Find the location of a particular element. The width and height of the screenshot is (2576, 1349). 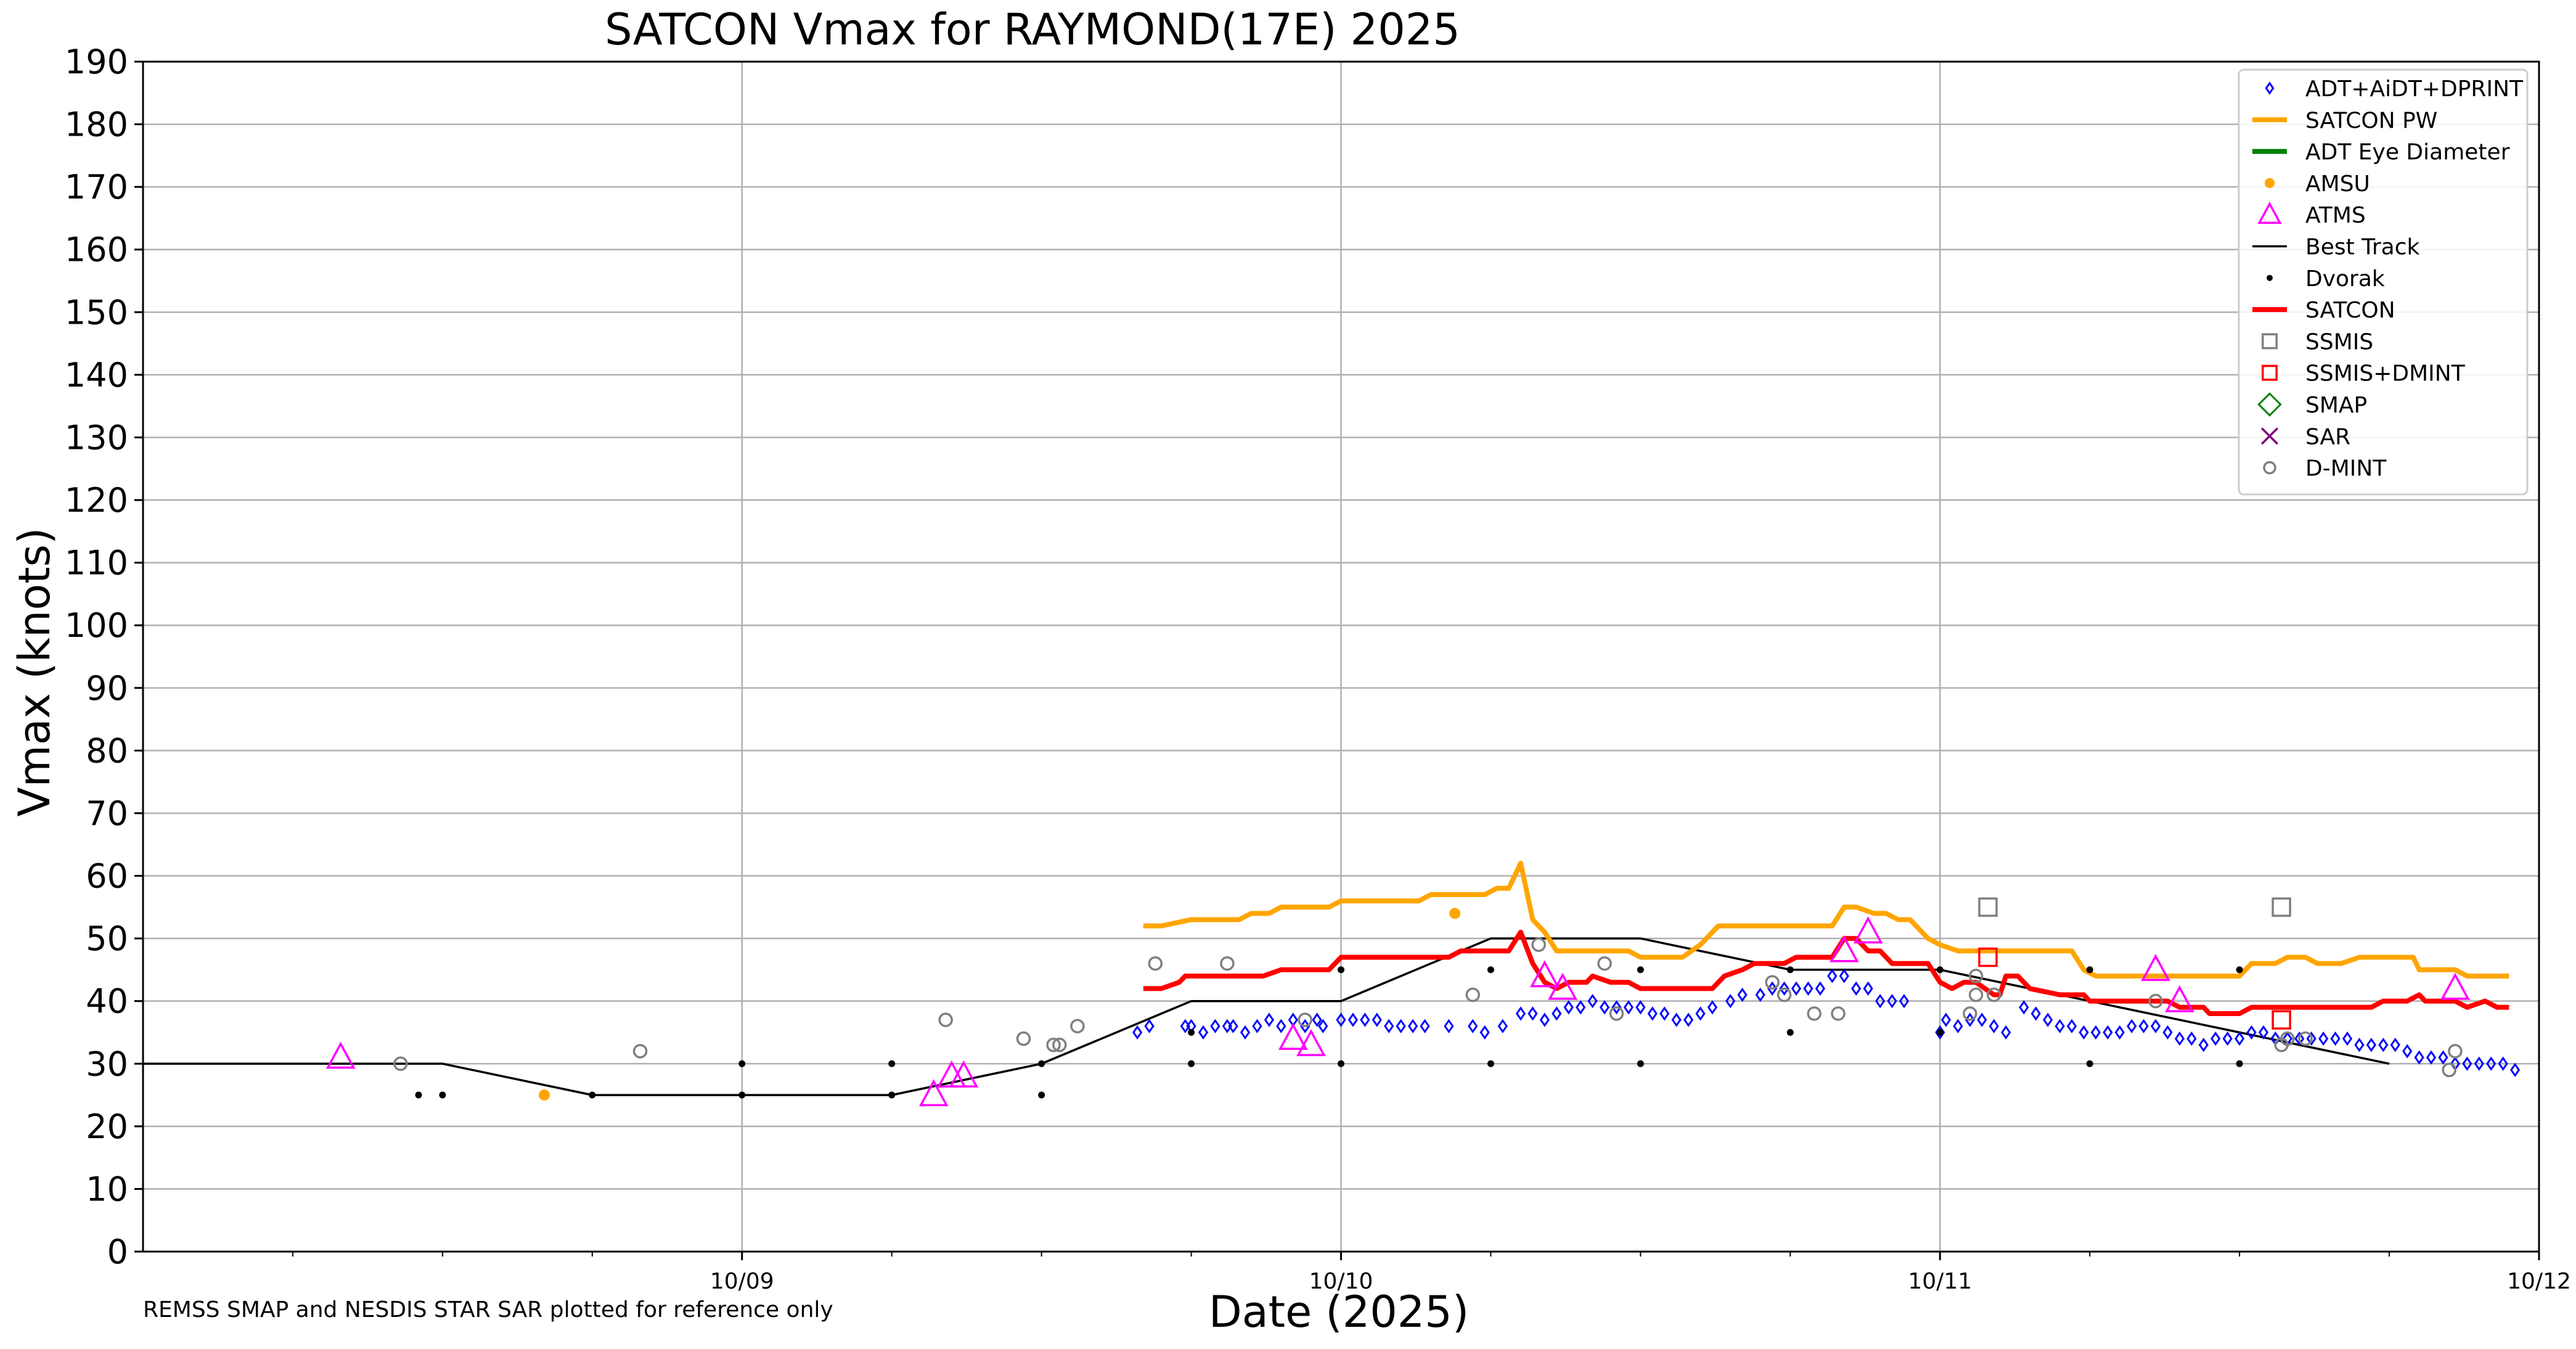

legend-label: SATCON PW is located at coordinates (2371, 120).